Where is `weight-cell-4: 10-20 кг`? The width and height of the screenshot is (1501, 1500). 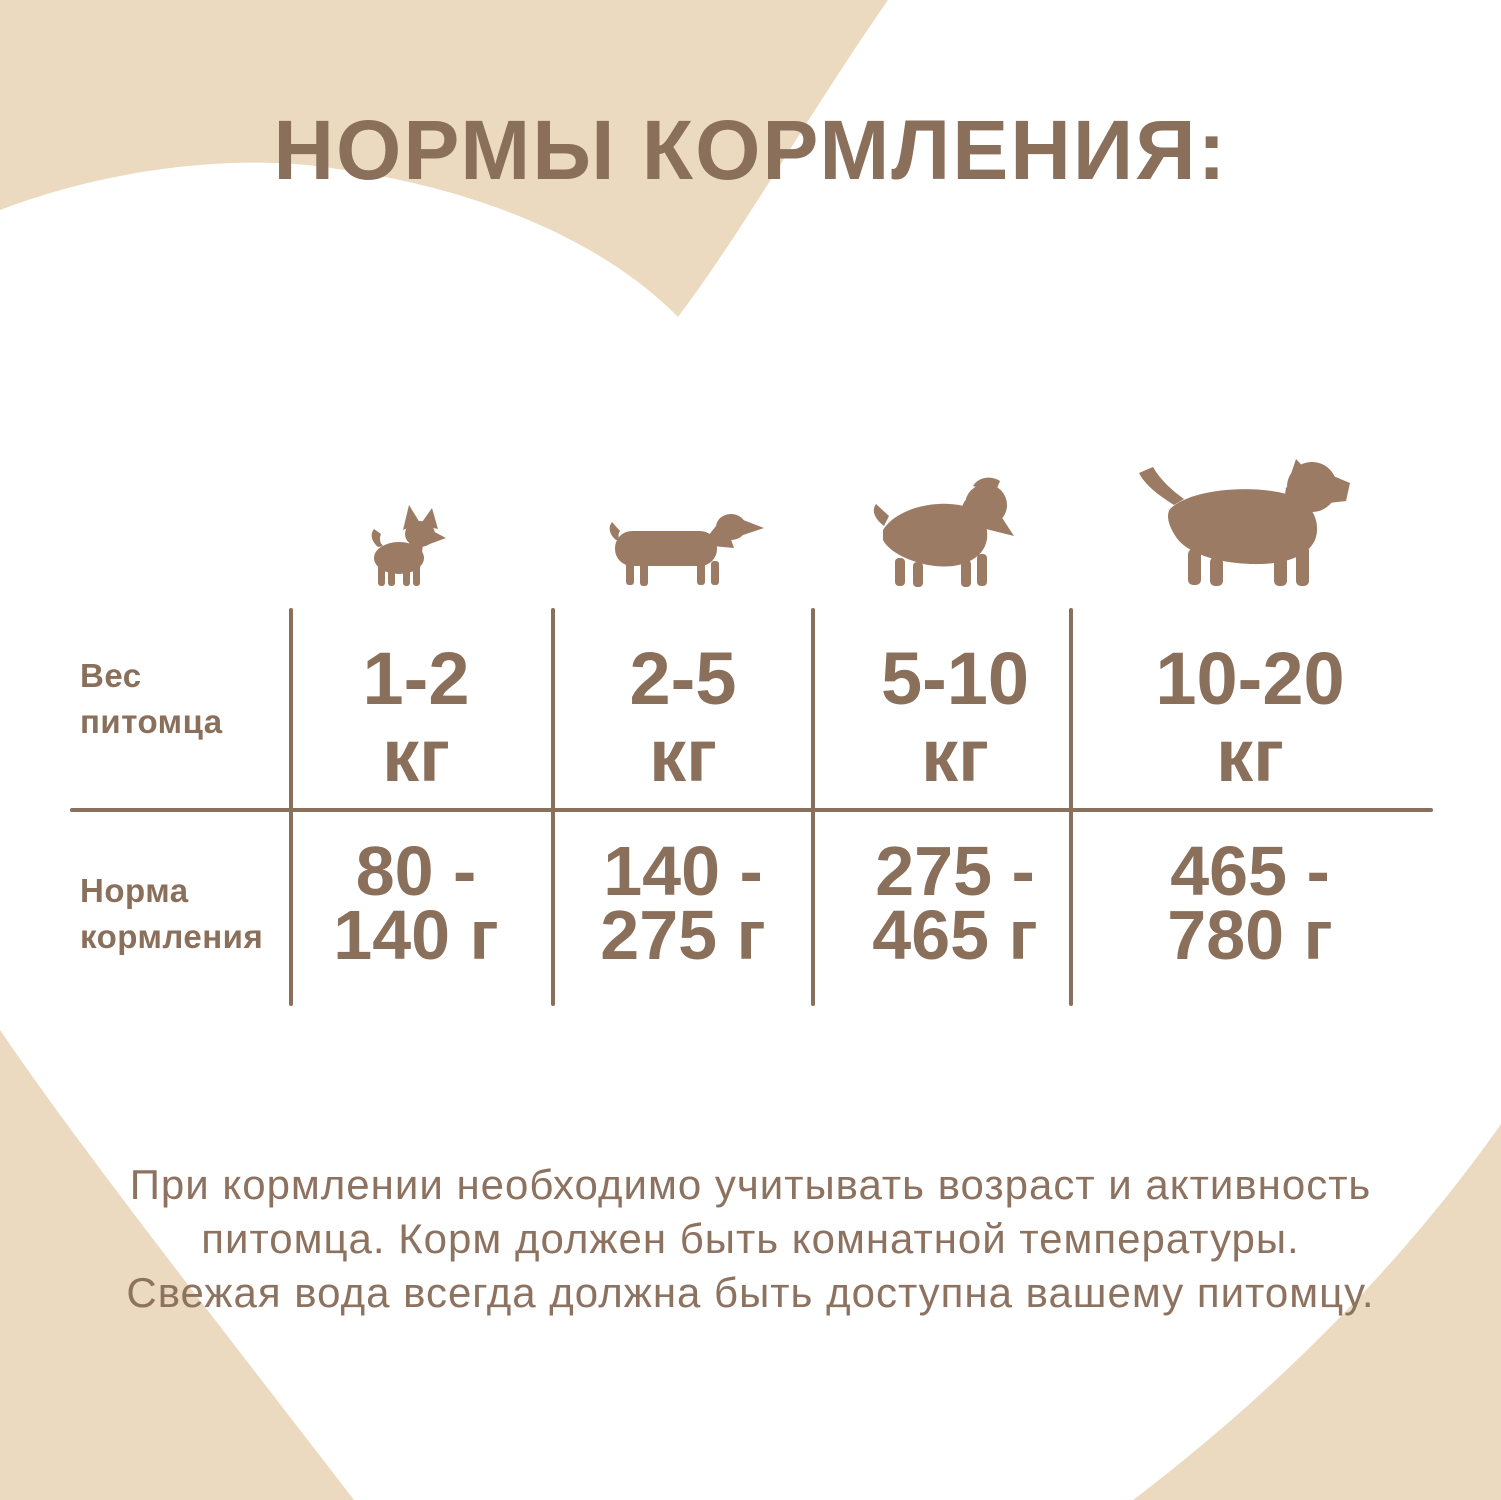
weight-cell-4: 10-20 кг is located at coordinates (1250, 717).